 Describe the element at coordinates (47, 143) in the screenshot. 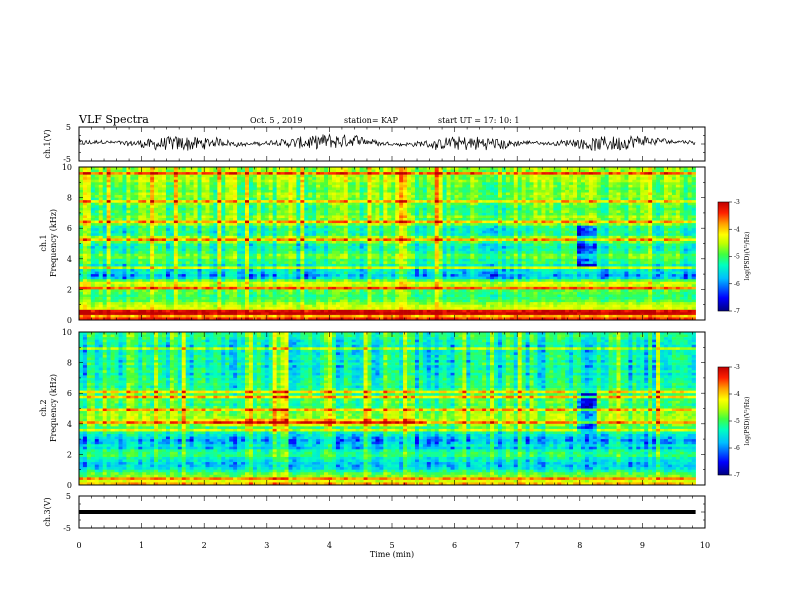

I see `ch1-ylabel: ch.1(V)` at that location.